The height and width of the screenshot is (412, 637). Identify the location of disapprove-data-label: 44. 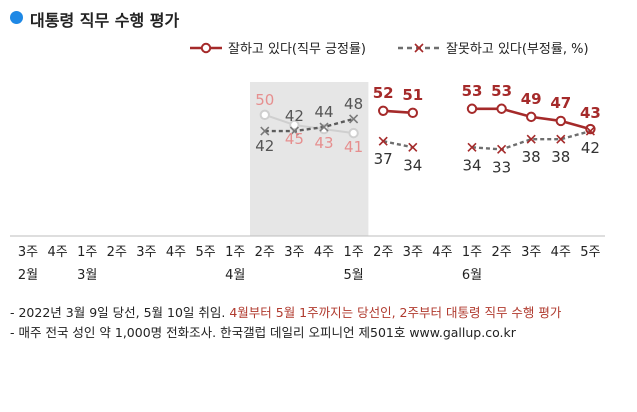
(323, 112).